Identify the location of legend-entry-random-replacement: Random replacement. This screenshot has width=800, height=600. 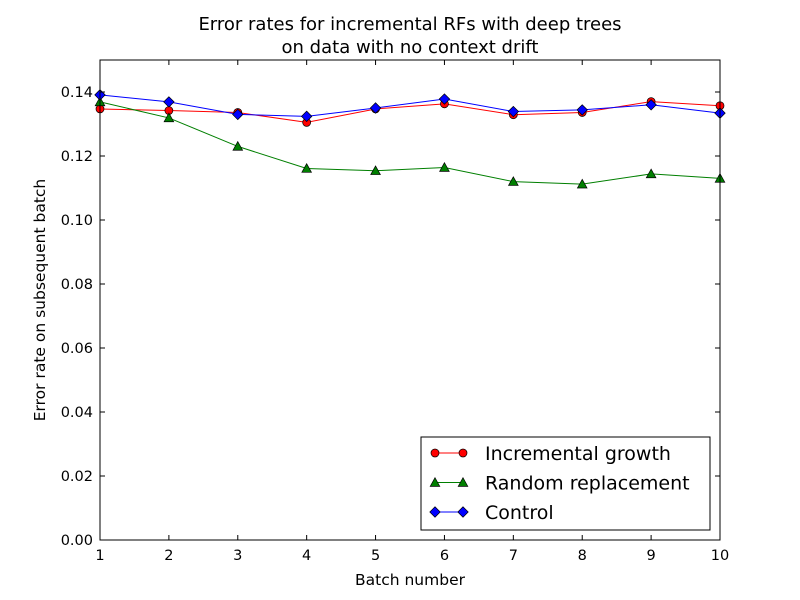
(559, 484).